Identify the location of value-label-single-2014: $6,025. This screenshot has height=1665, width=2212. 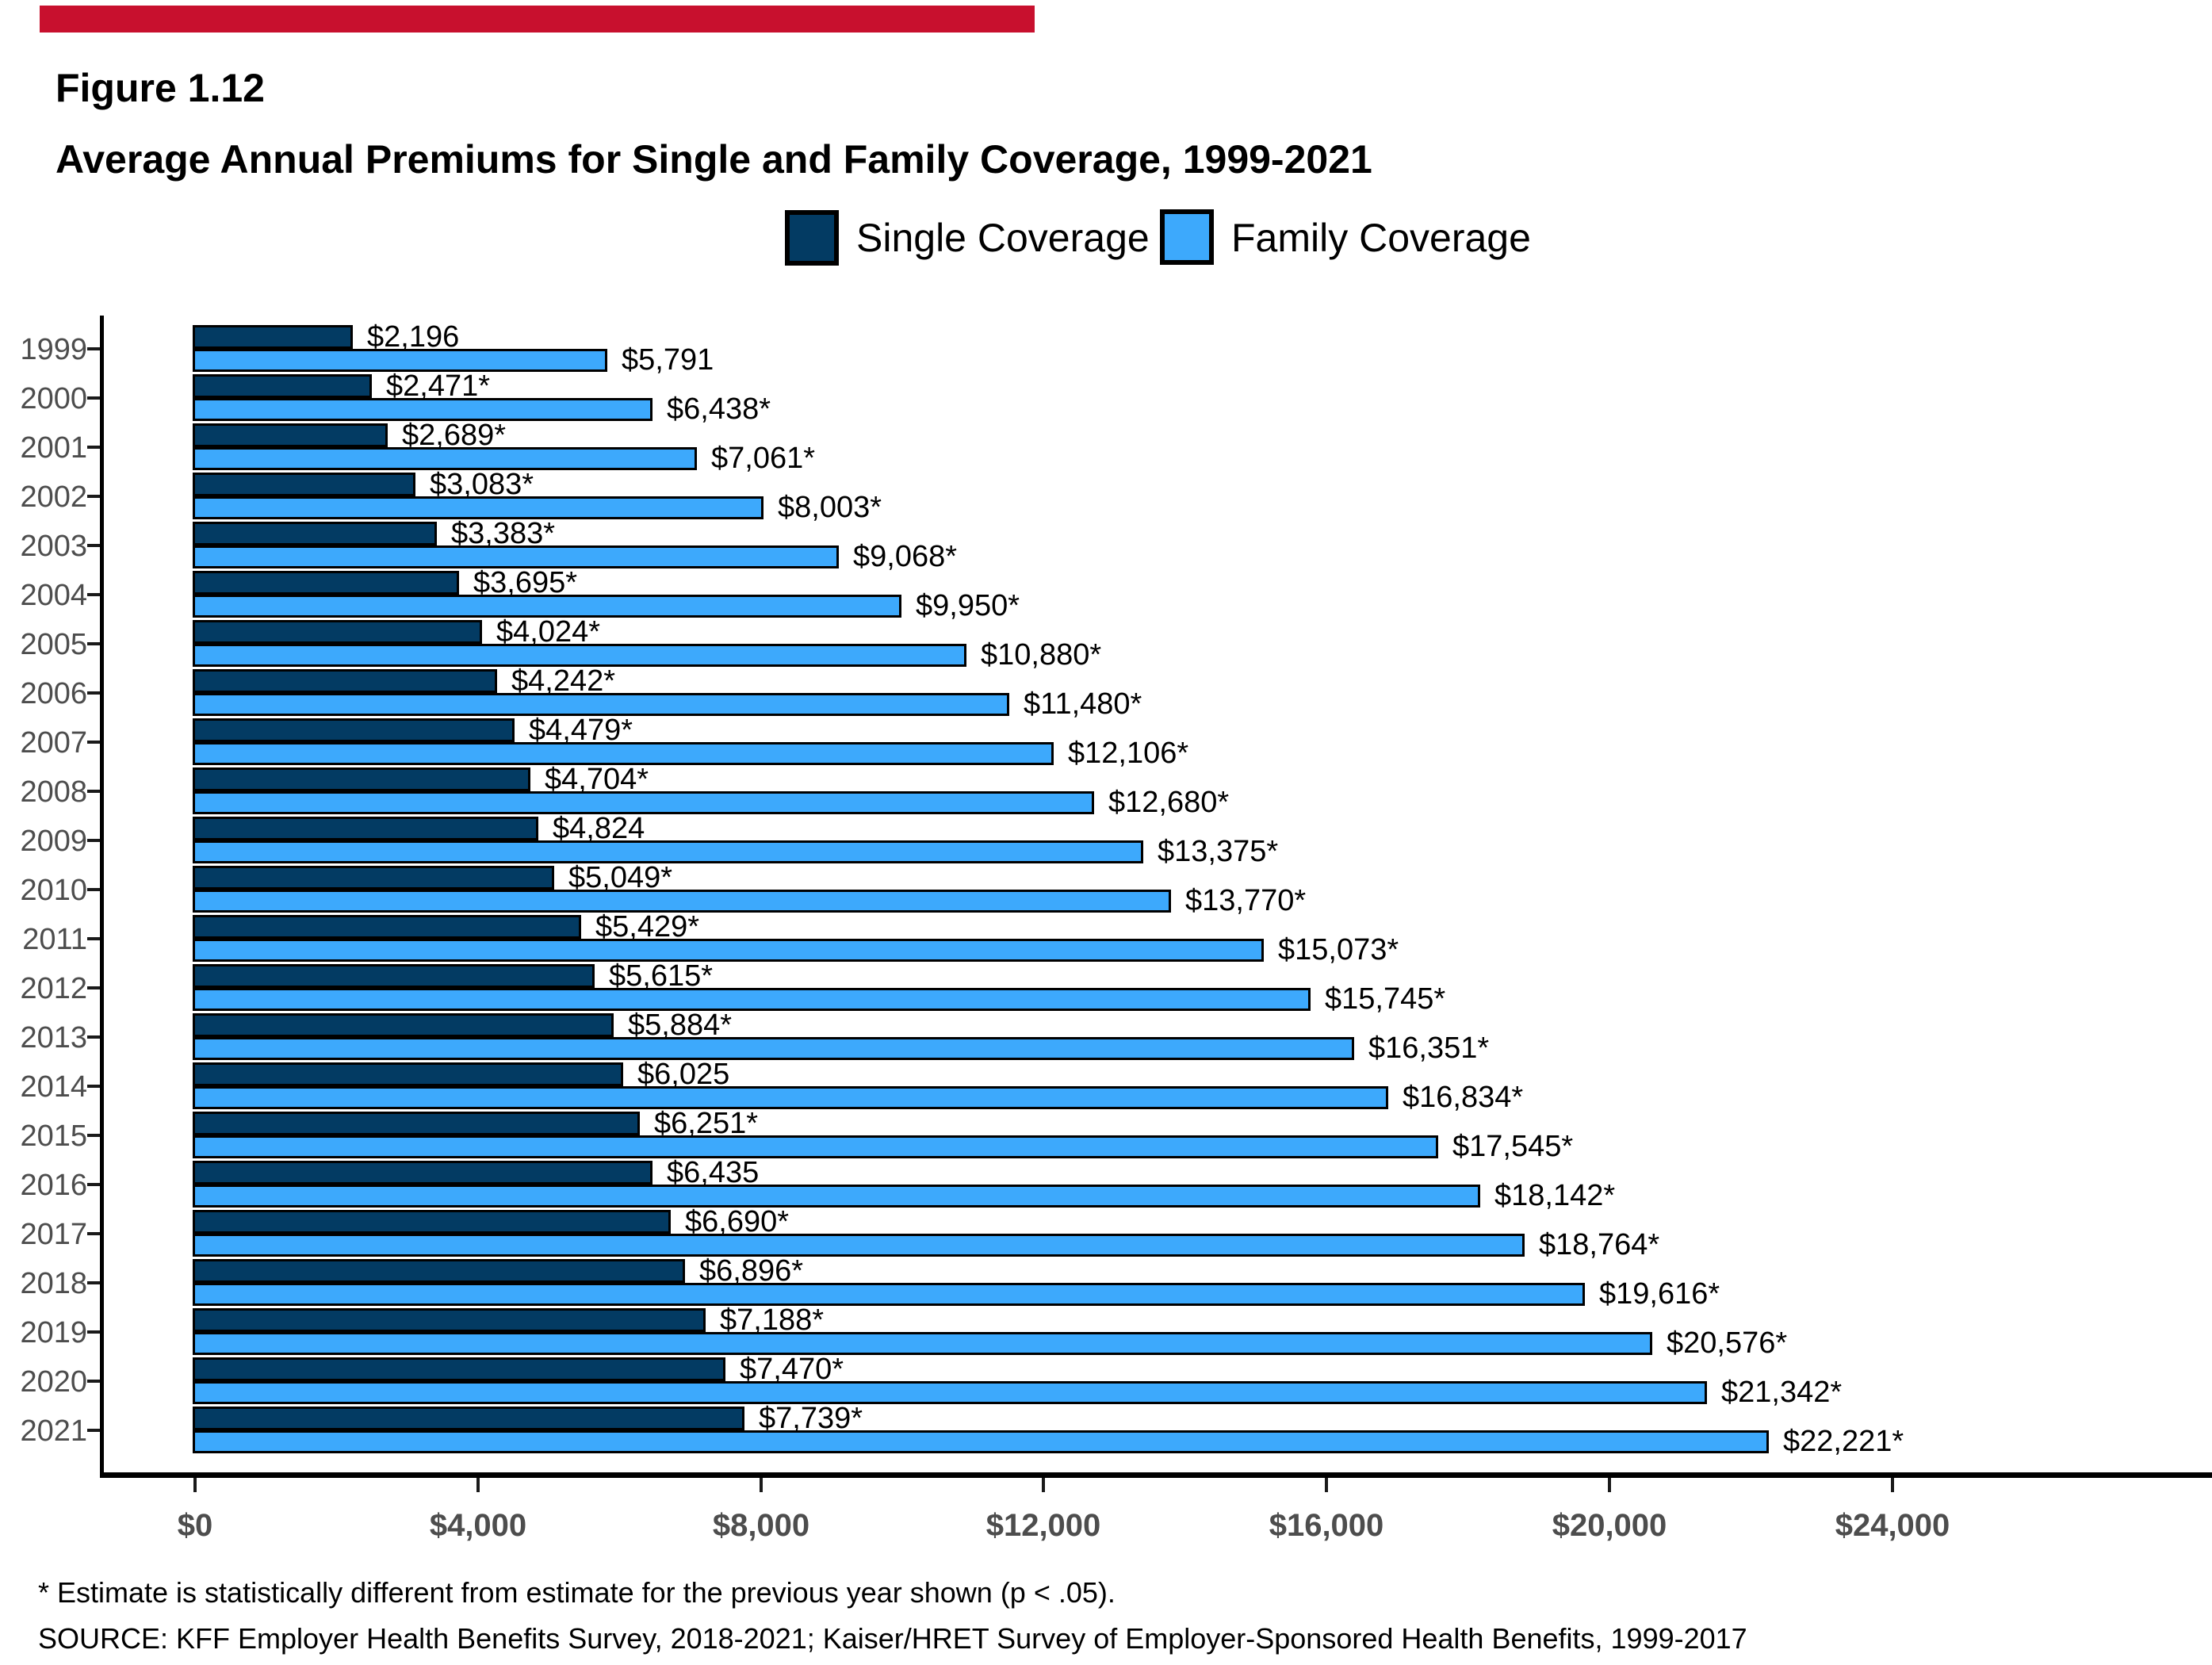
(683, 1074).